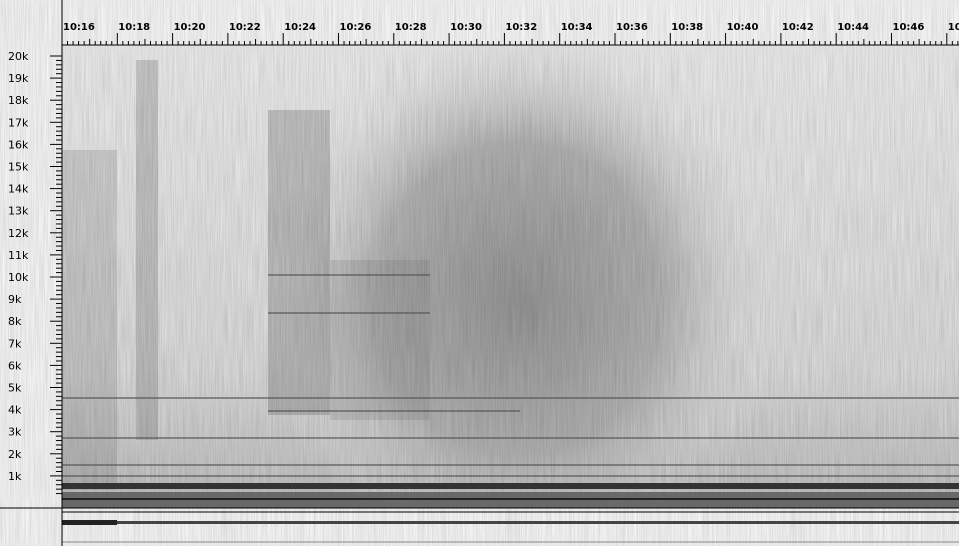  What do you see at coordinates (18, 100) in the screenshot?
I see `frequency-label: 18k` at bounding box center [18, 100].